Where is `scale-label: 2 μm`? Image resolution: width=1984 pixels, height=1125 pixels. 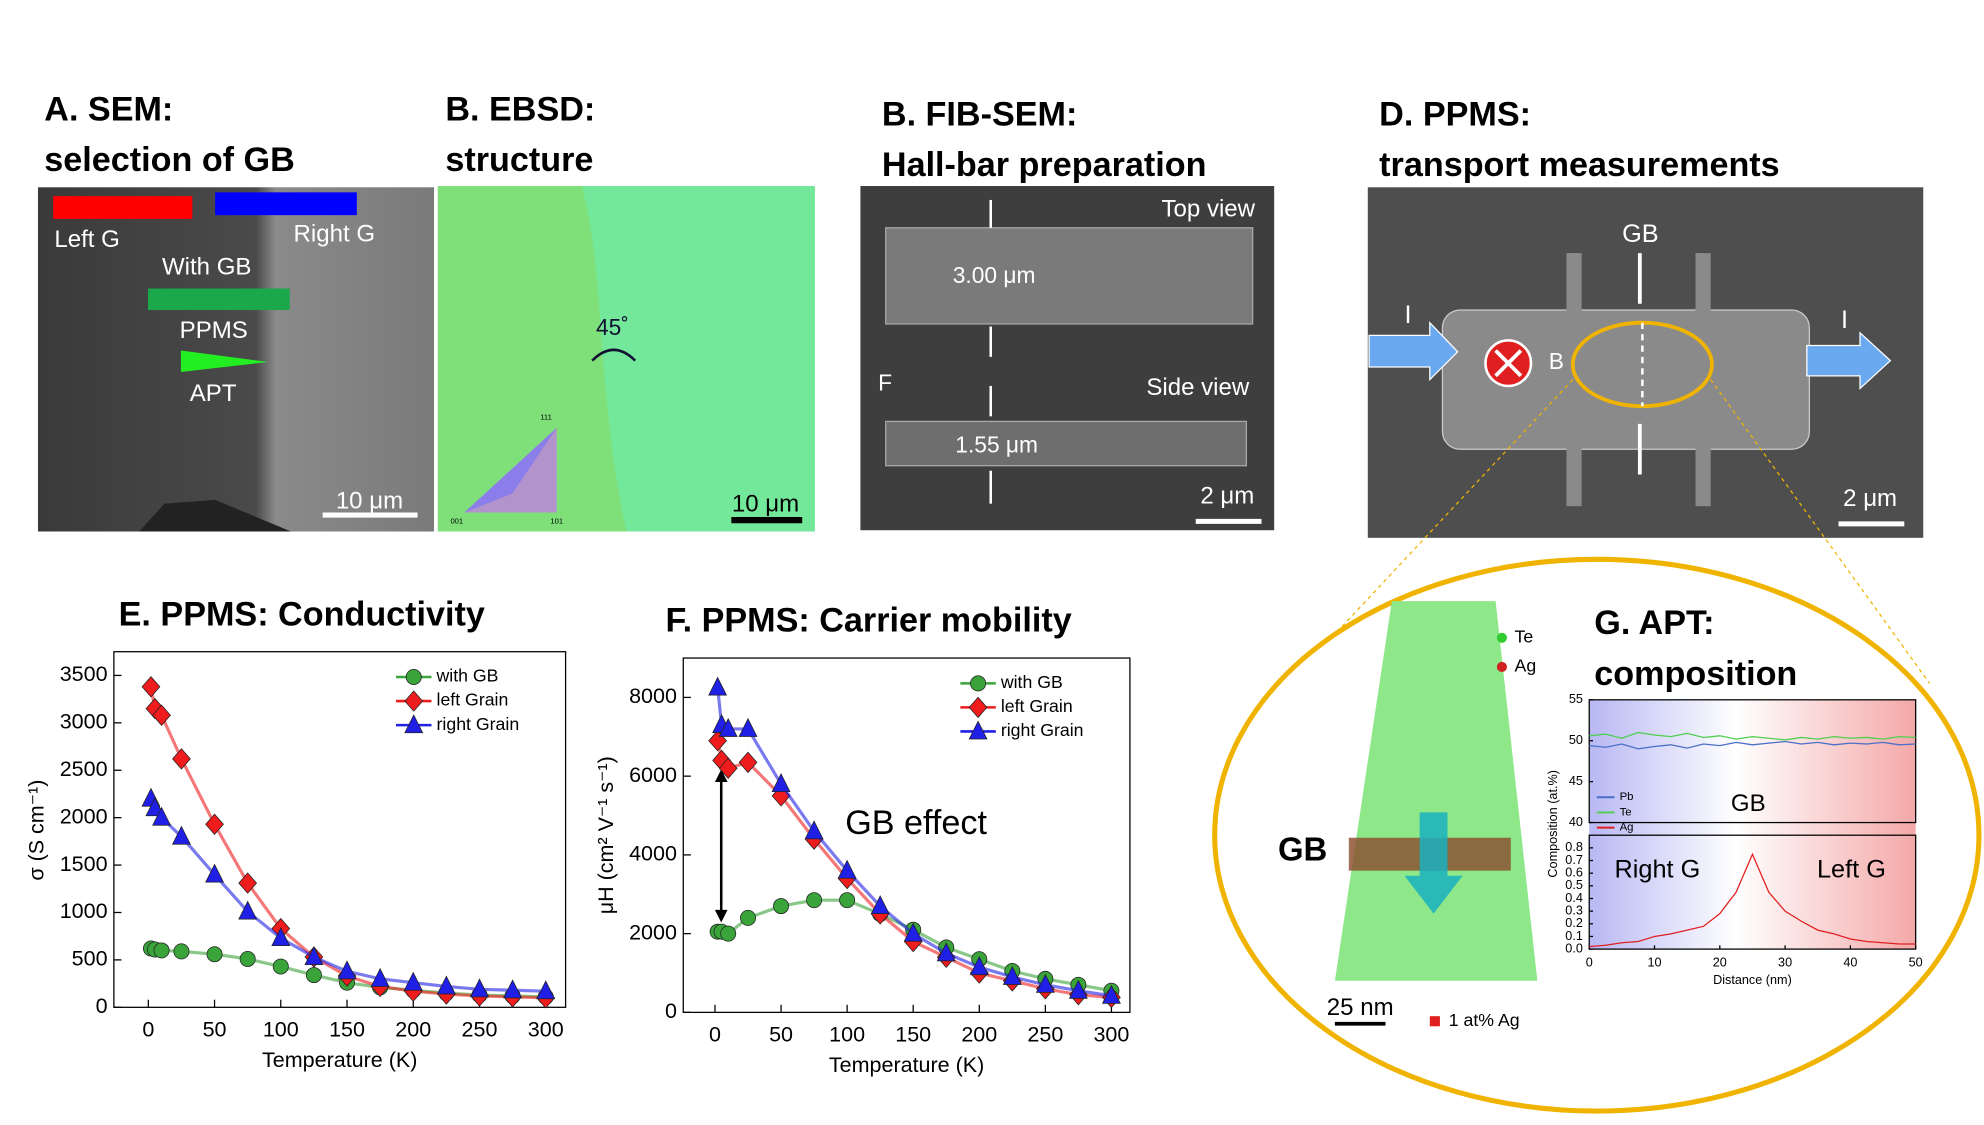
scale-label: 2 μm is located at coordinates (1227, 496).